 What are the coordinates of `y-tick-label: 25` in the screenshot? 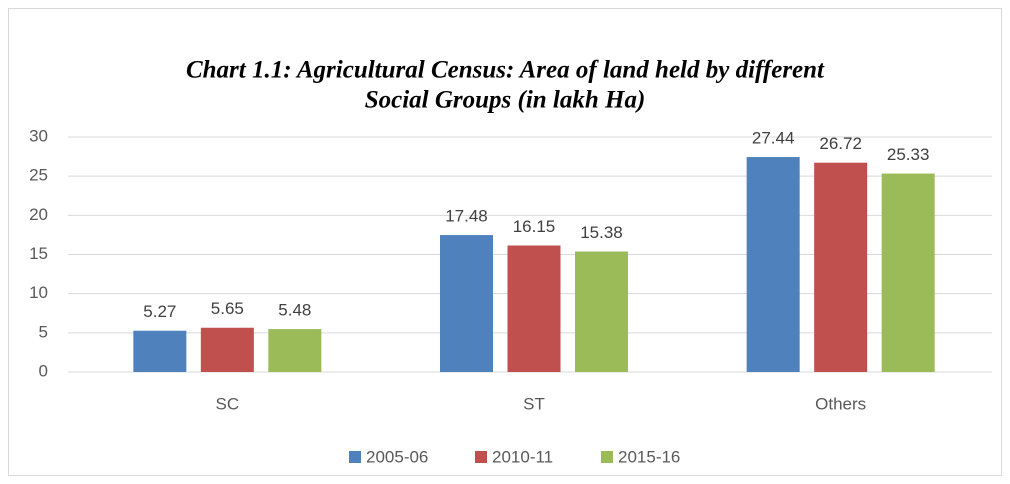 It's located at (38, 175).